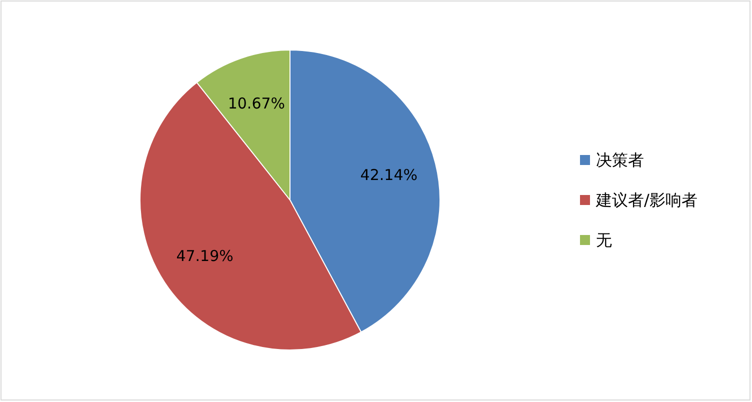 This screenshot has width=752, height=402. Describe the element at coordinates (257, 103) in the screenshot. I see `data-label: 10.67%` at that location.